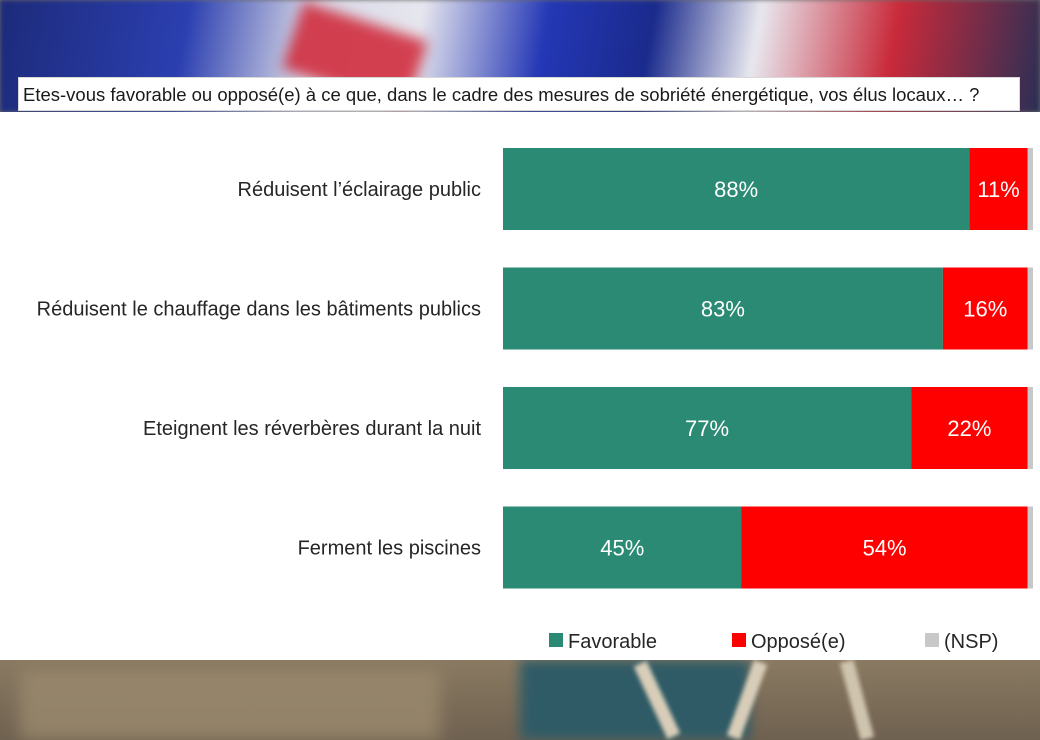  I want to click on data-label: 11%, so click(998, 189).